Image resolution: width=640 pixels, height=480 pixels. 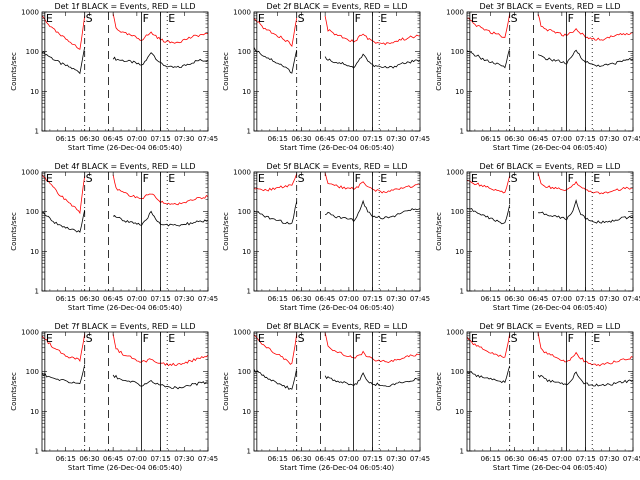 I want to click on panel-title: Det 7f BLACK = Events, RED = LLD, so click(x=124, y=326).